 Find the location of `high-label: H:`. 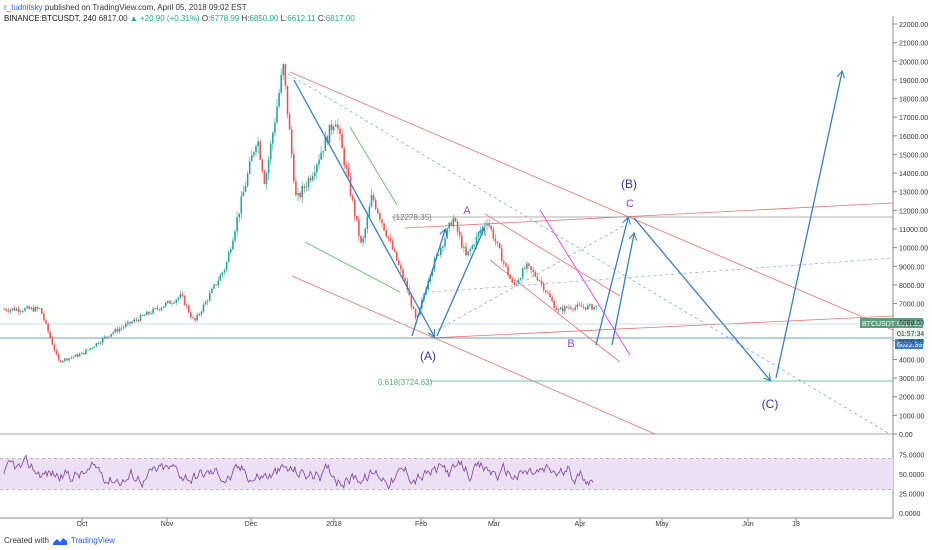

high-label: H: is located at coordinates (245, 18).